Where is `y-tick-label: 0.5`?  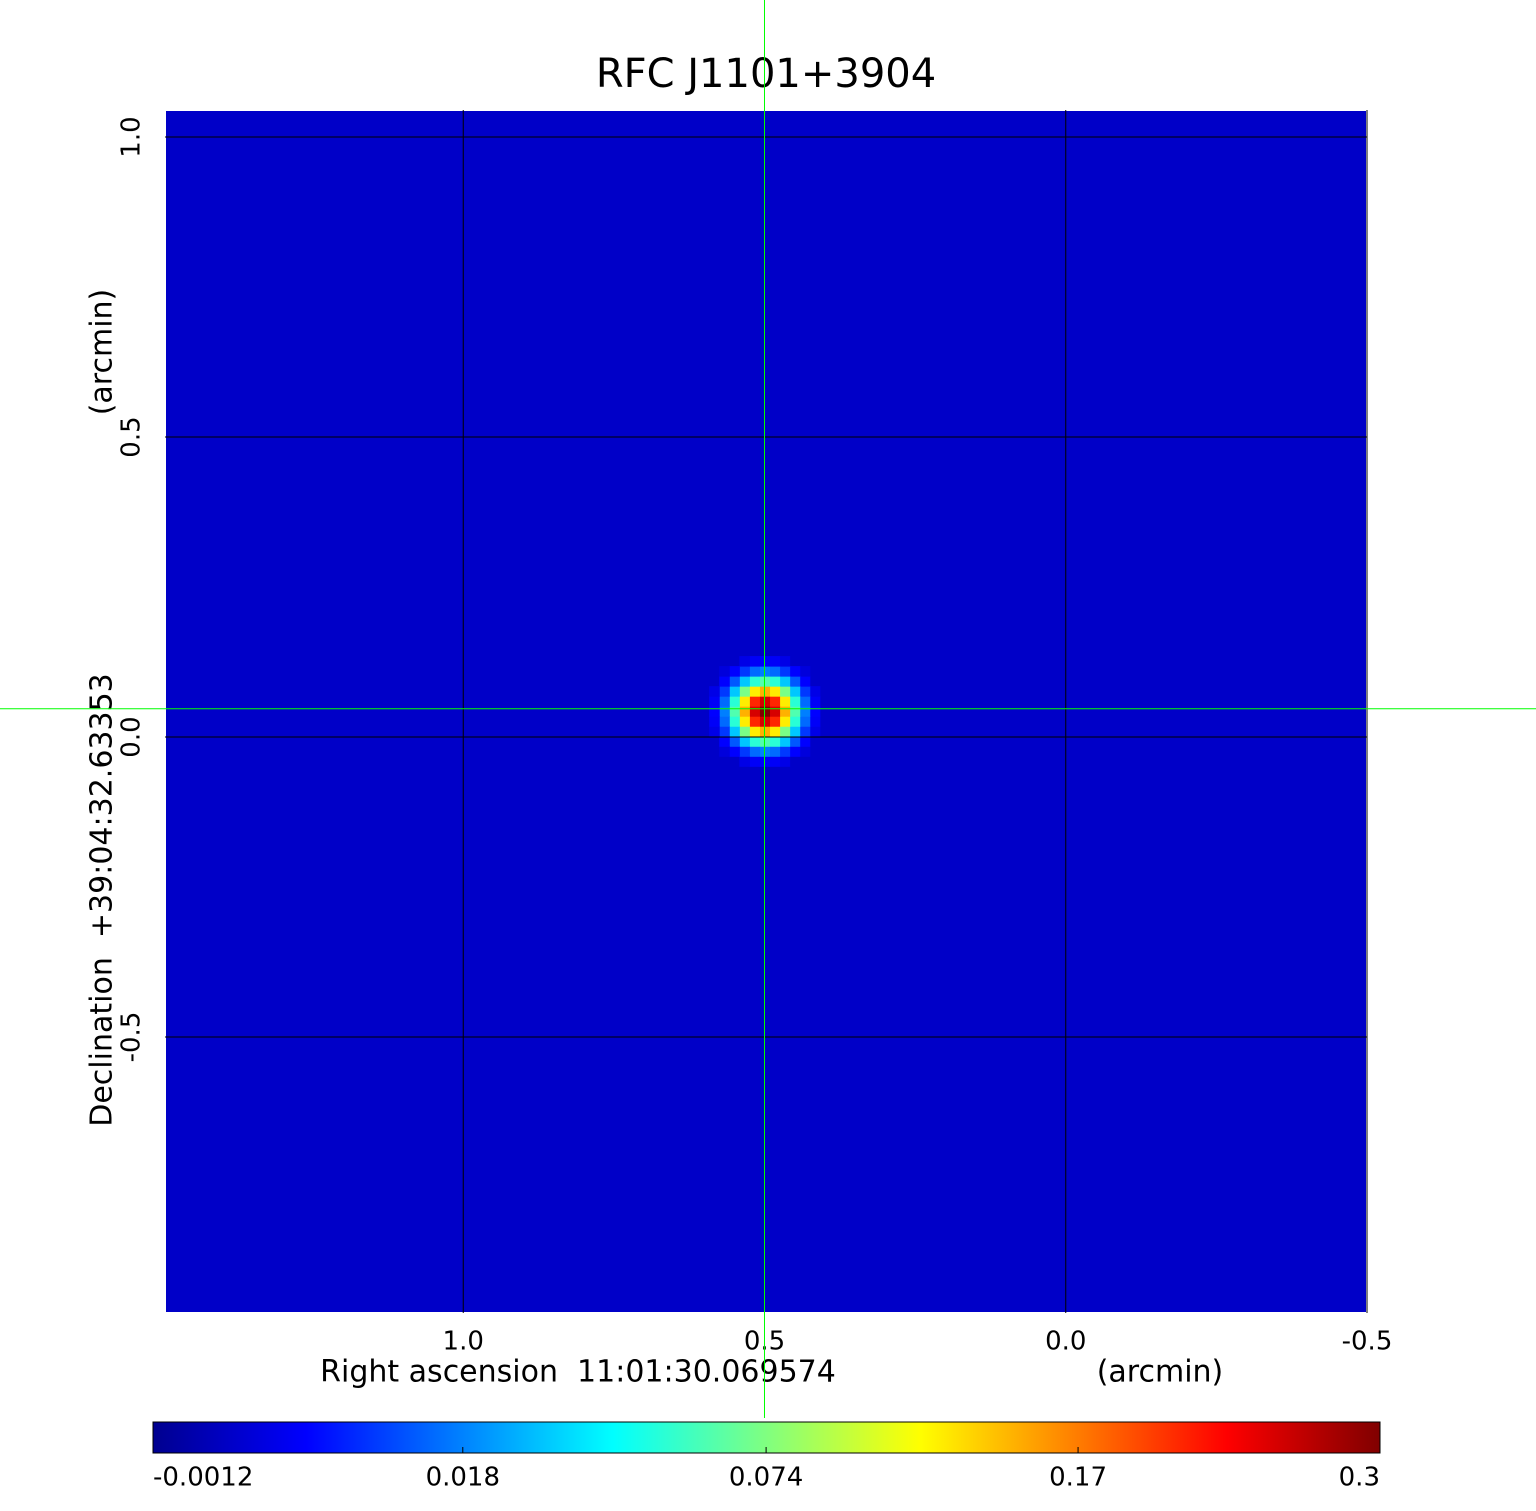
y-tick-label: 0.5 is located at coordinates (132, 436).